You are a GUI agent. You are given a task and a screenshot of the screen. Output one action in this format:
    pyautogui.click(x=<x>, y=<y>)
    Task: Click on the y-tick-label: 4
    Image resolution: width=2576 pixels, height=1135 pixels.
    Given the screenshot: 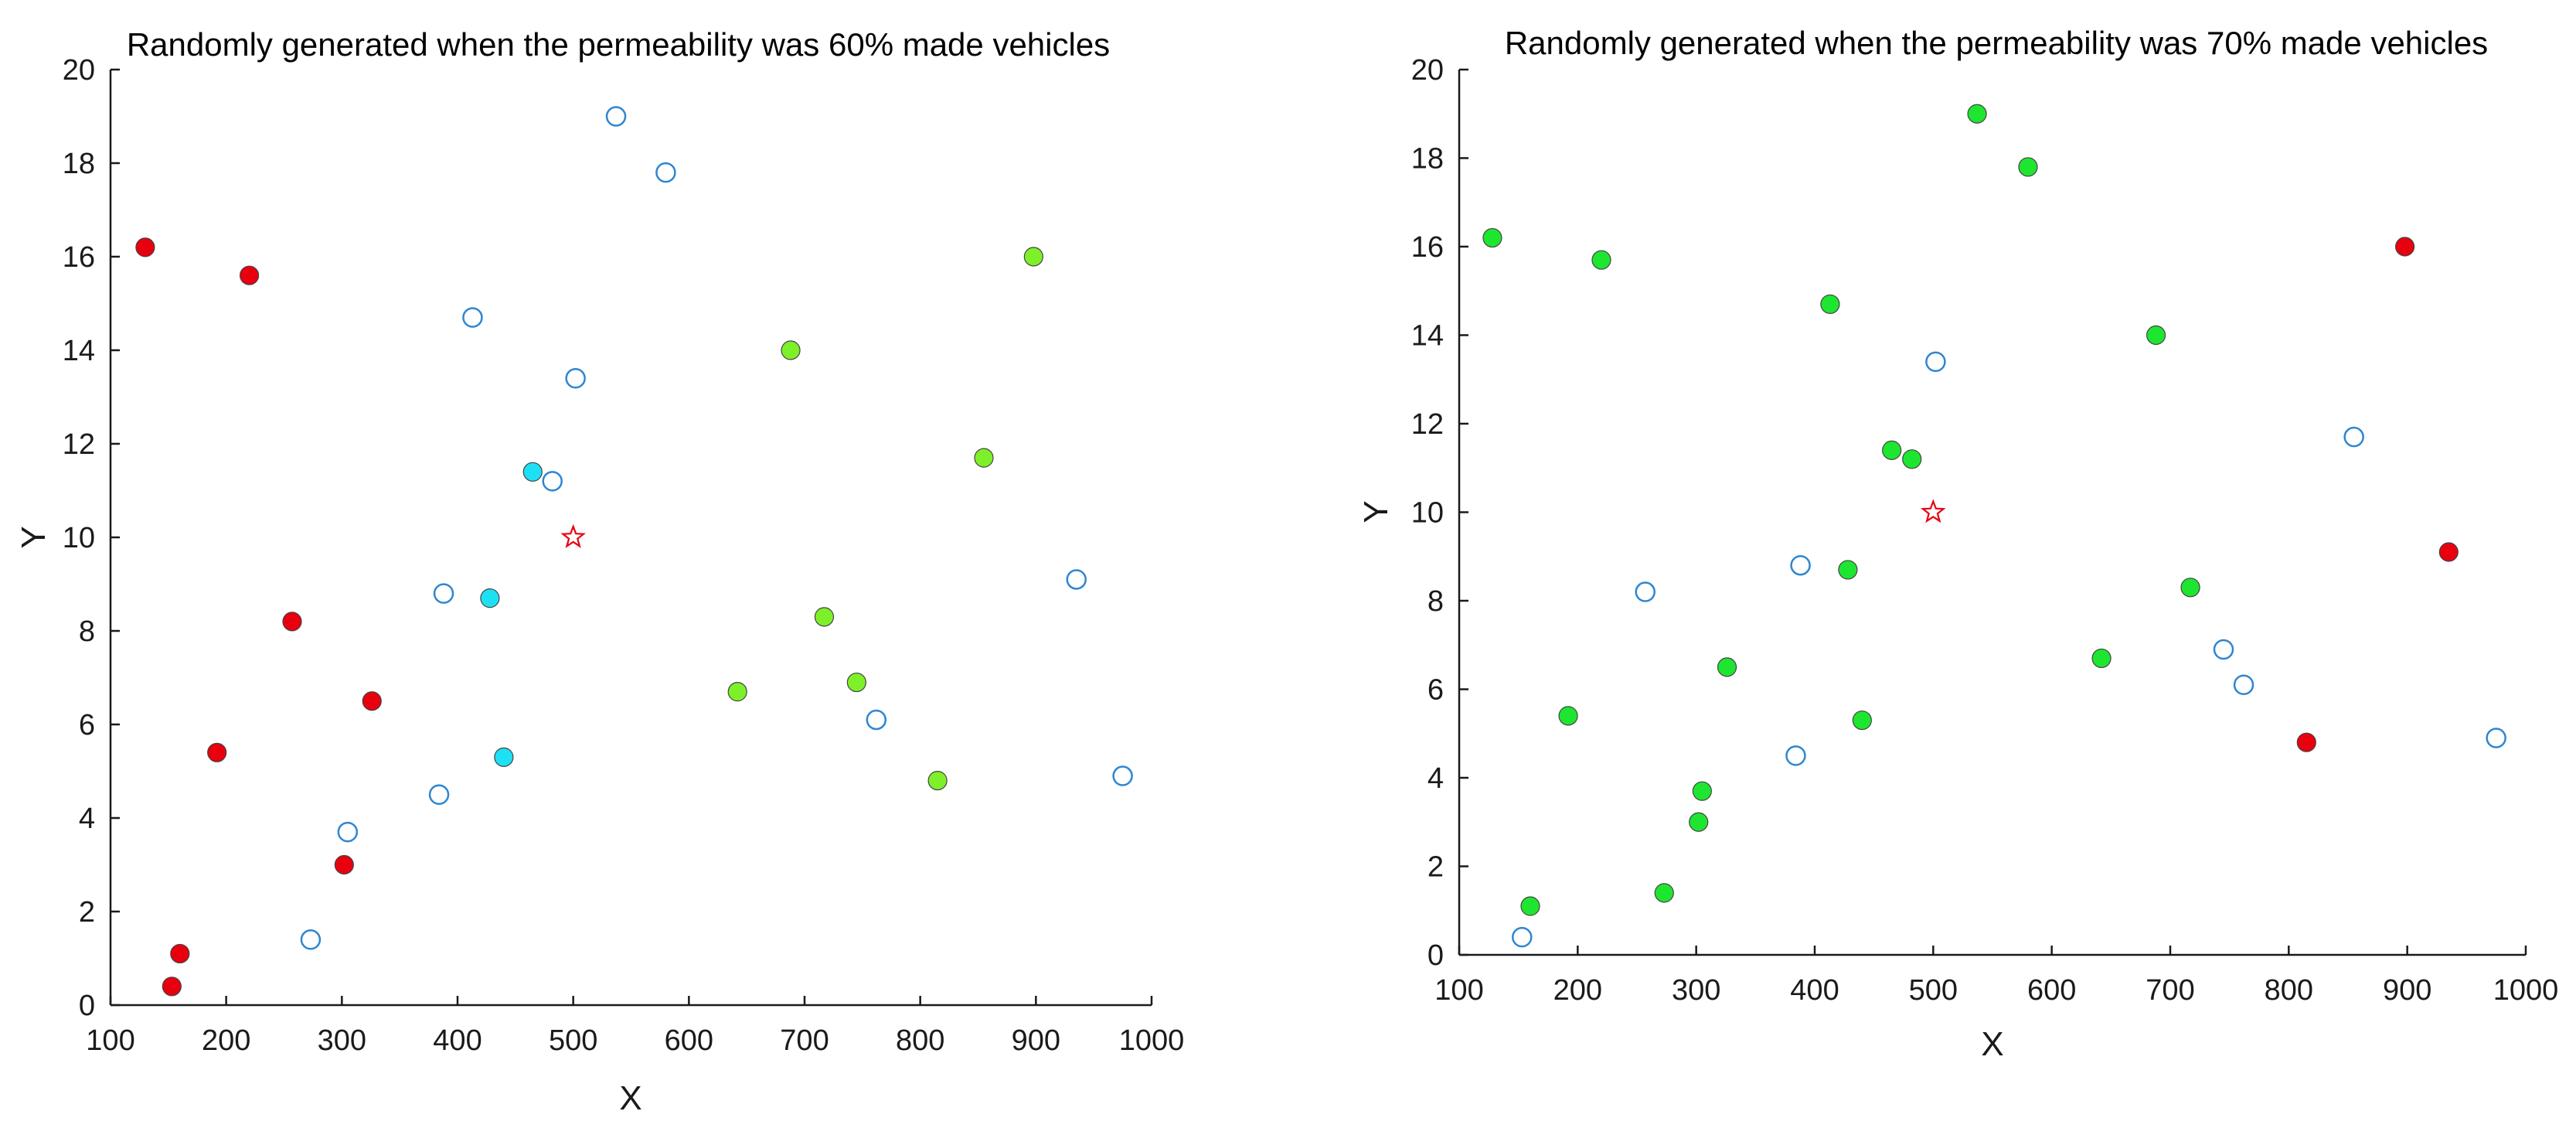 What is the action you would take?
    pyautogui.click(x=1436, y=778)
    